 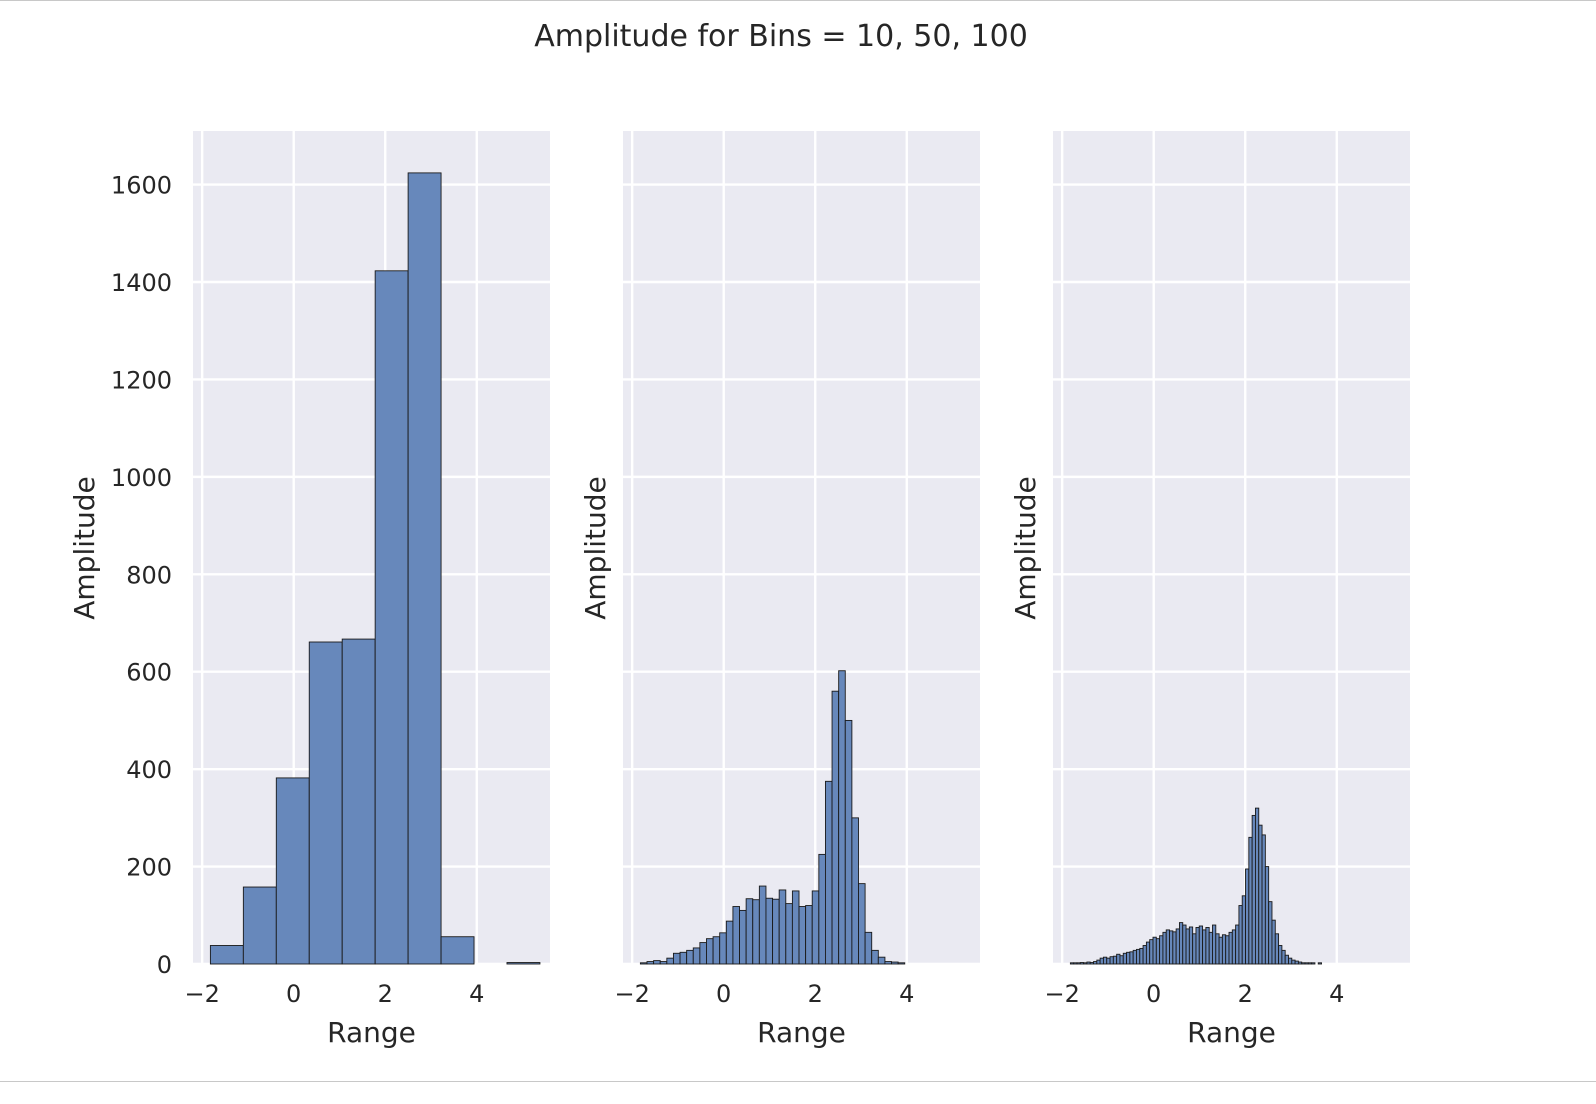 What do you see at coordinates (798, 0) in the screenshot?
I see `window-top-border` at bounding box center [798, 0].